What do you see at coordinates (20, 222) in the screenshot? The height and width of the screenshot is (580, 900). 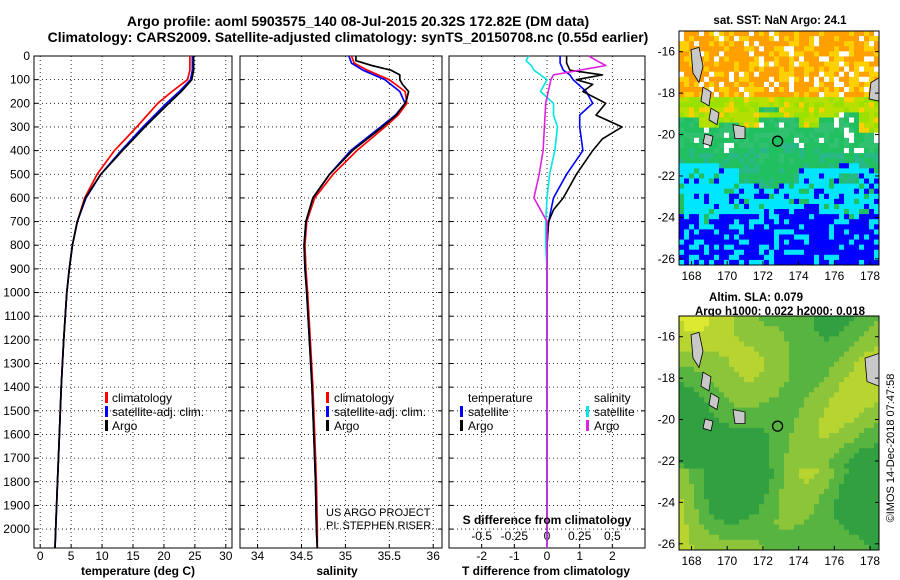 I see `depth-tick-label: 700` at bounding box center [20, 222].